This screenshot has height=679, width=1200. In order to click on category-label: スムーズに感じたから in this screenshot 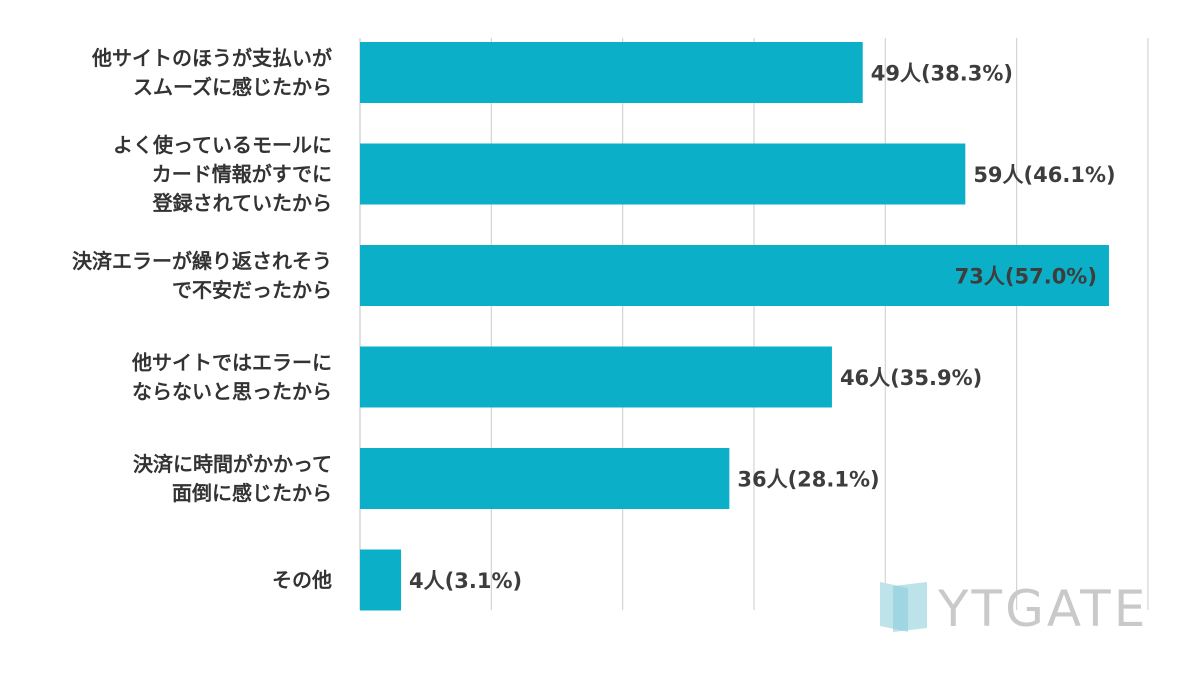, I will do `click(232, 87)`.